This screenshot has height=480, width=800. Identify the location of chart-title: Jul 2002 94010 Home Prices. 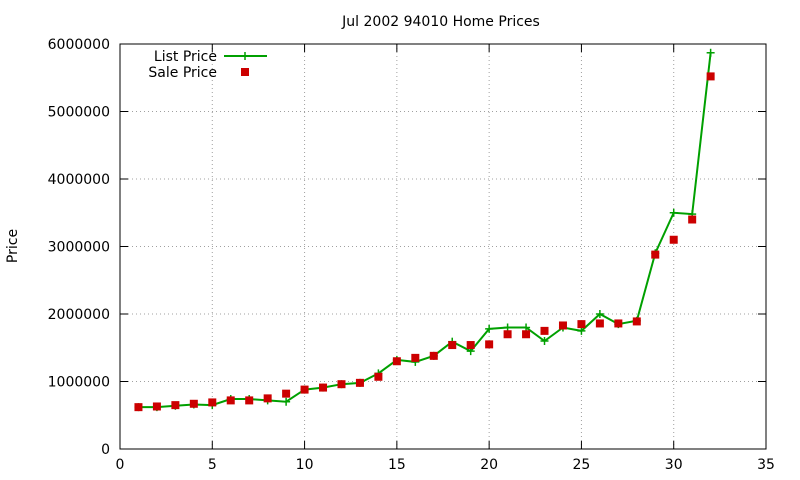
(440, 22).